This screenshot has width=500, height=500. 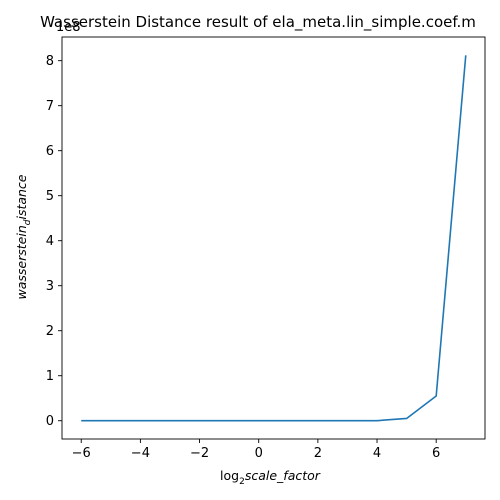 I want to click on y-tick-label: 5, so click(x=50, y=196).